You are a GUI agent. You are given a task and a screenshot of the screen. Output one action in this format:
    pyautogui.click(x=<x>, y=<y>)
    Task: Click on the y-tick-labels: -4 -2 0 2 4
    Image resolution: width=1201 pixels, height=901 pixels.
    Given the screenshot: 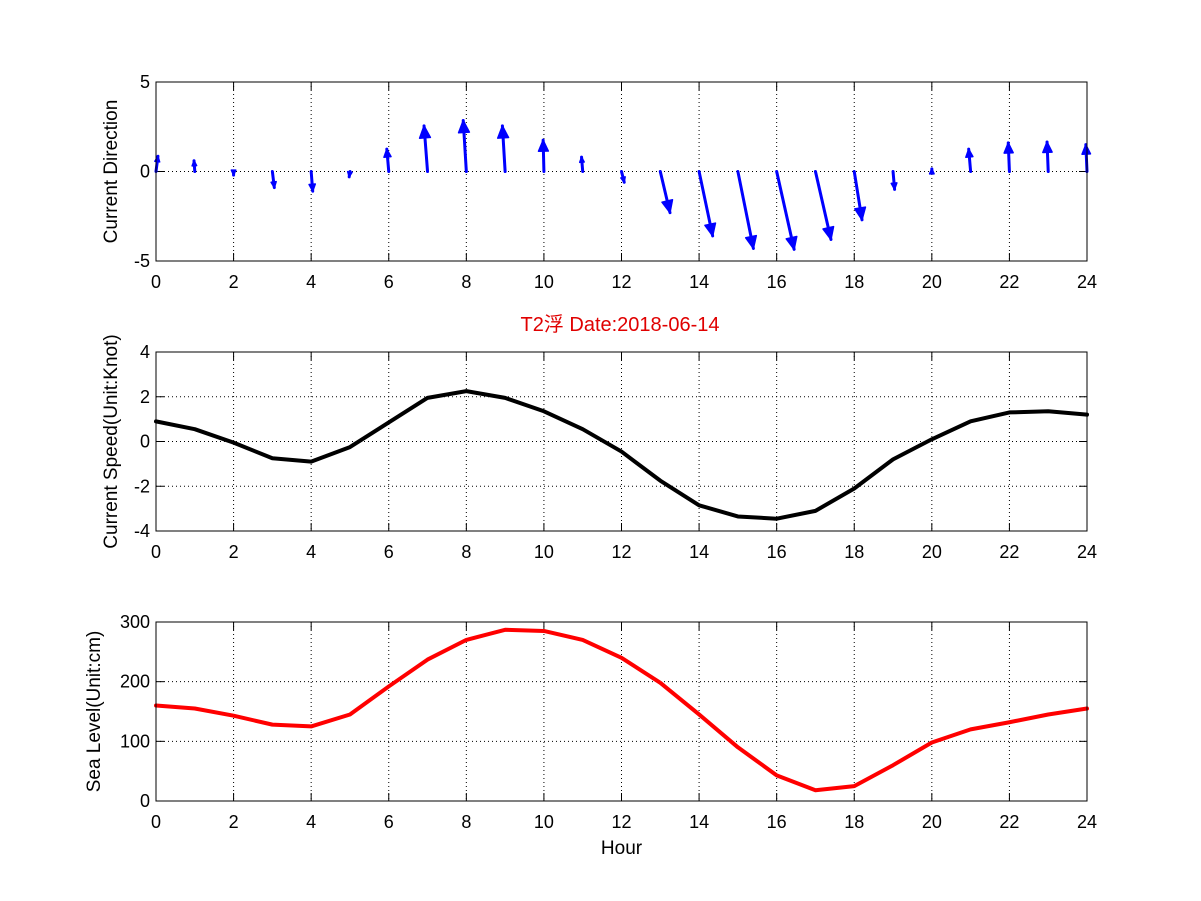 What is the action you would take?
    pyautogui.click(x=142, y=441)
    